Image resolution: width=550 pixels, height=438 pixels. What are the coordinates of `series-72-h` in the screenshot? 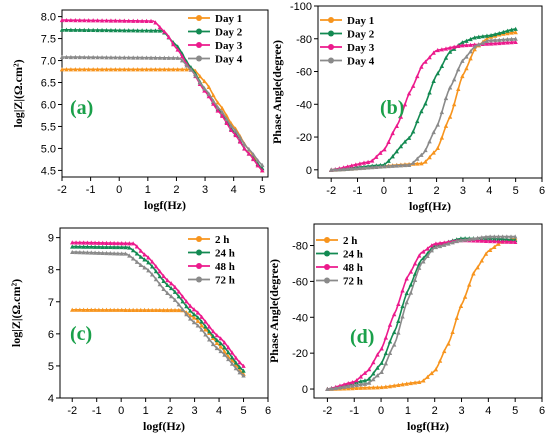 It's located at (158, 313).